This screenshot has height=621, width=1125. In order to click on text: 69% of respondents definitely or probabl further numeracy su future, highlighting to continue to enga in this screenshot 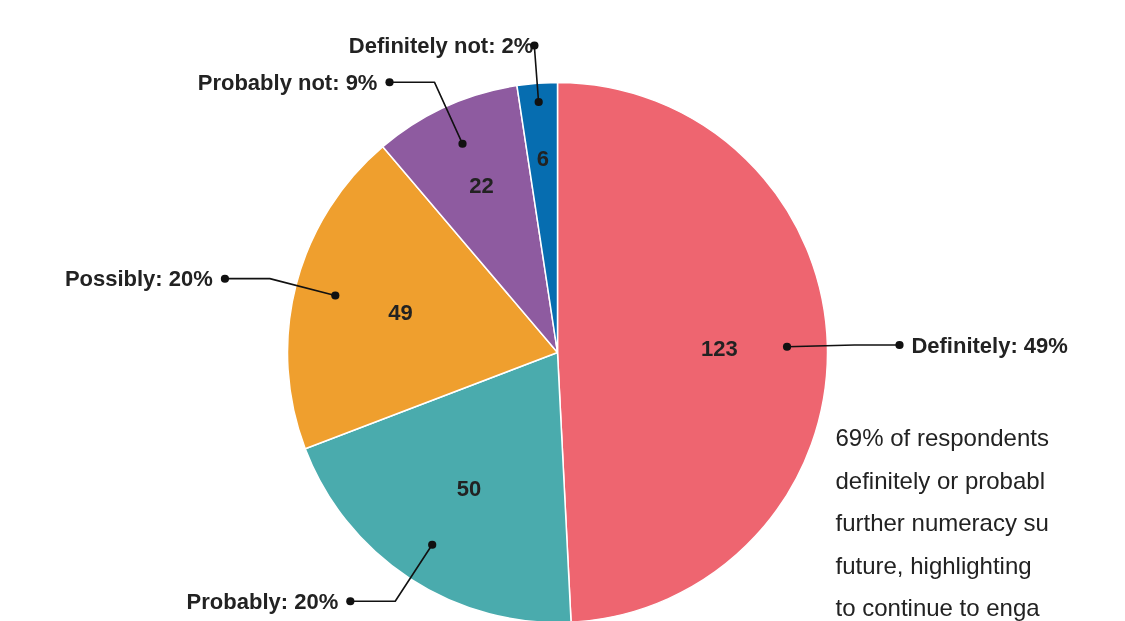, I will do `click(942, 522)`.